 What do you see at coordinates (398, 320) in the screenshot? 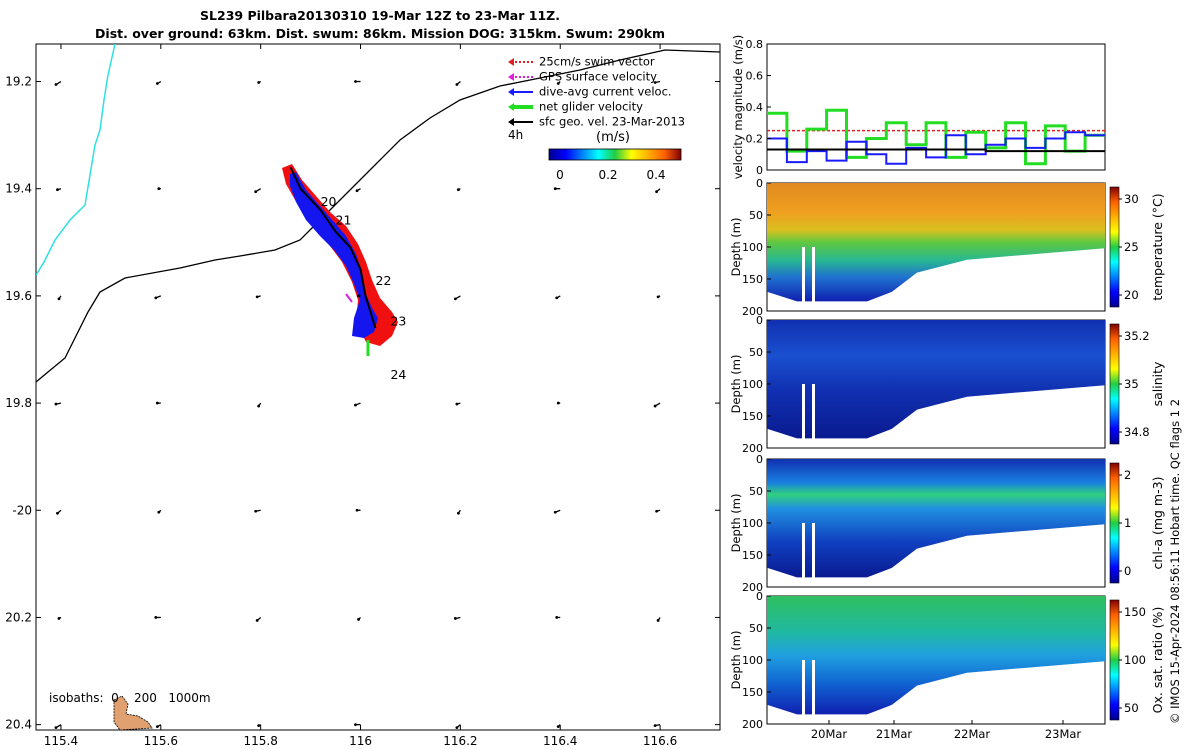
I see `day-label: 23` at bounding box center [398, 320].